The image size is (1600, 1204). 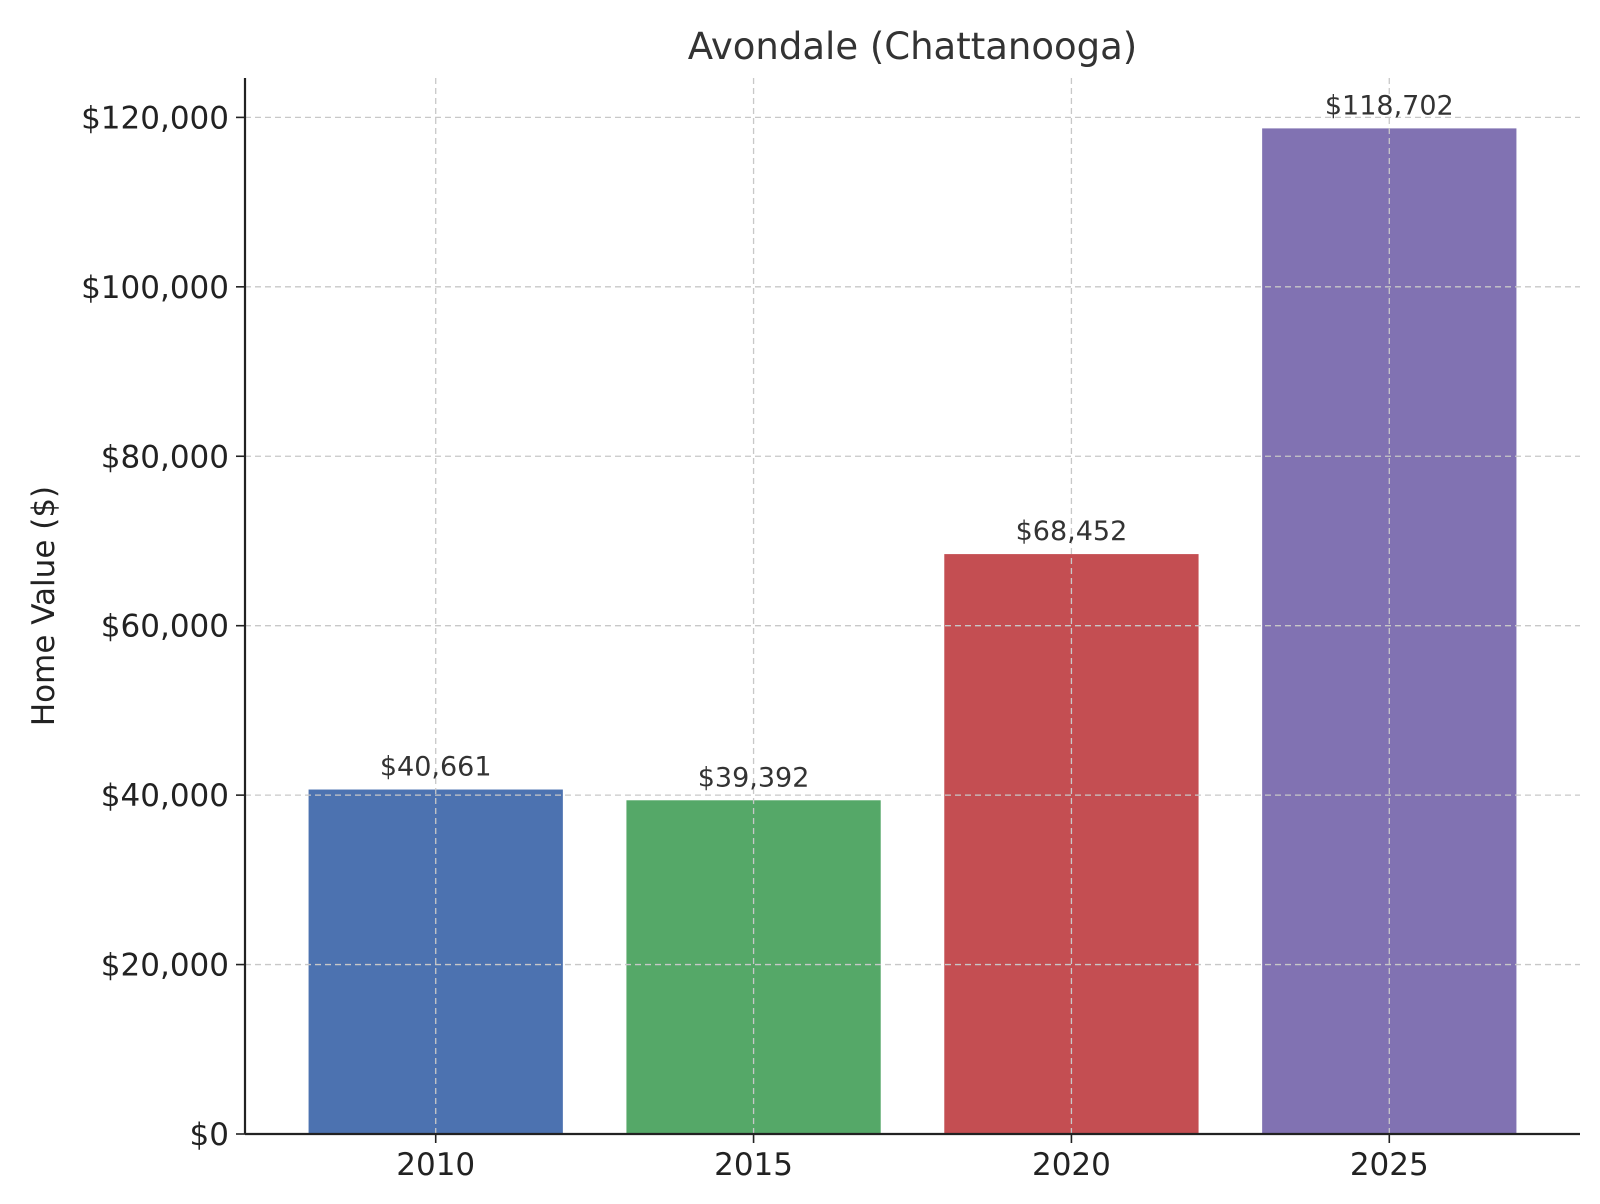 I want to click on data-label-2020: $68,452, so click(x=1072, y=531).